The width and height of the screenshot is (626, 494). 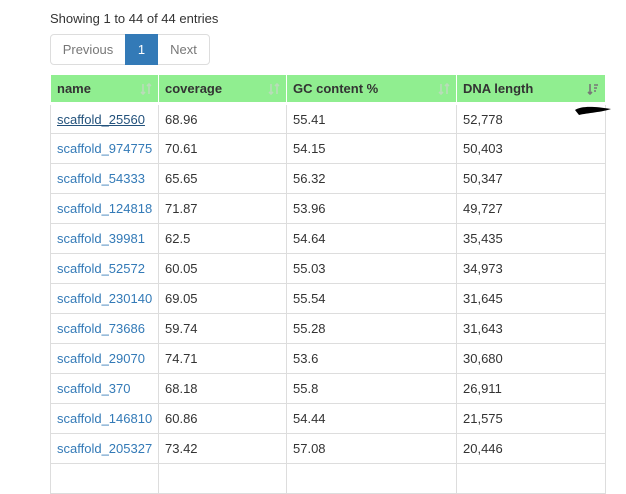 I want to click on table-row: scaffold_230140 69.05 55.54 31,645, so click(x=328, y=298).